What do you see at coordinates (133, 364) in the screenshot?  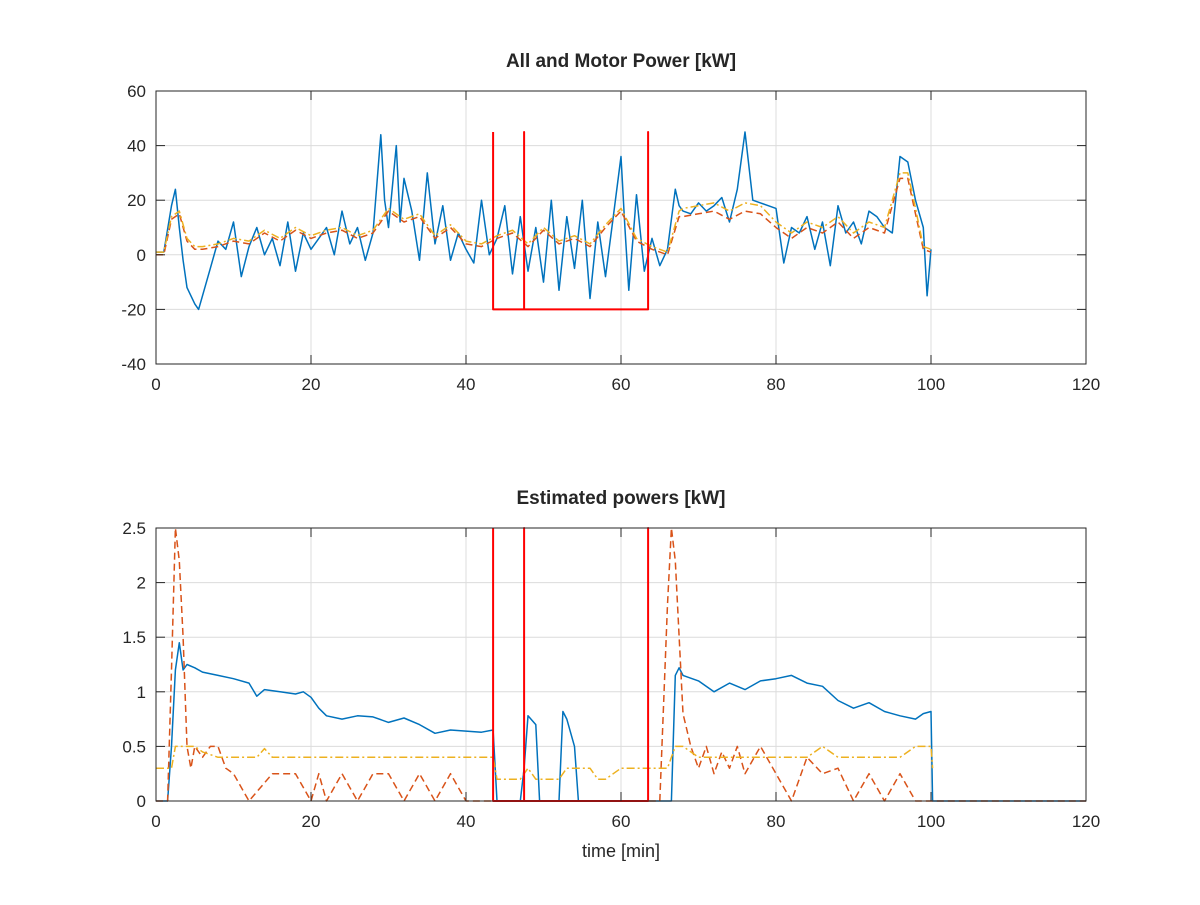 I see `y-tick-label: -40` at bounding box center [133, 364].